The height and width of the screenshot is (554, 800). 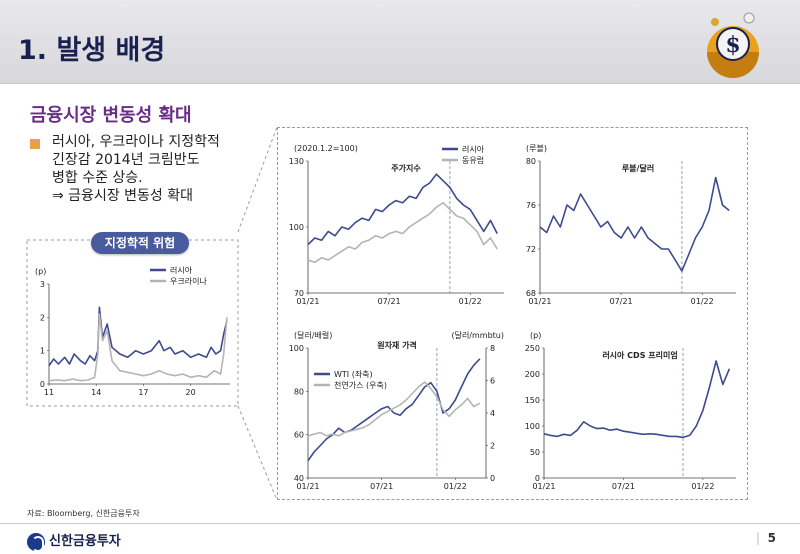 What do you see at coordinates (477, 335) in the screenshot?
I see `y-right-axis-label: (달러/mmbtu)` at bounding box center [477, 335].